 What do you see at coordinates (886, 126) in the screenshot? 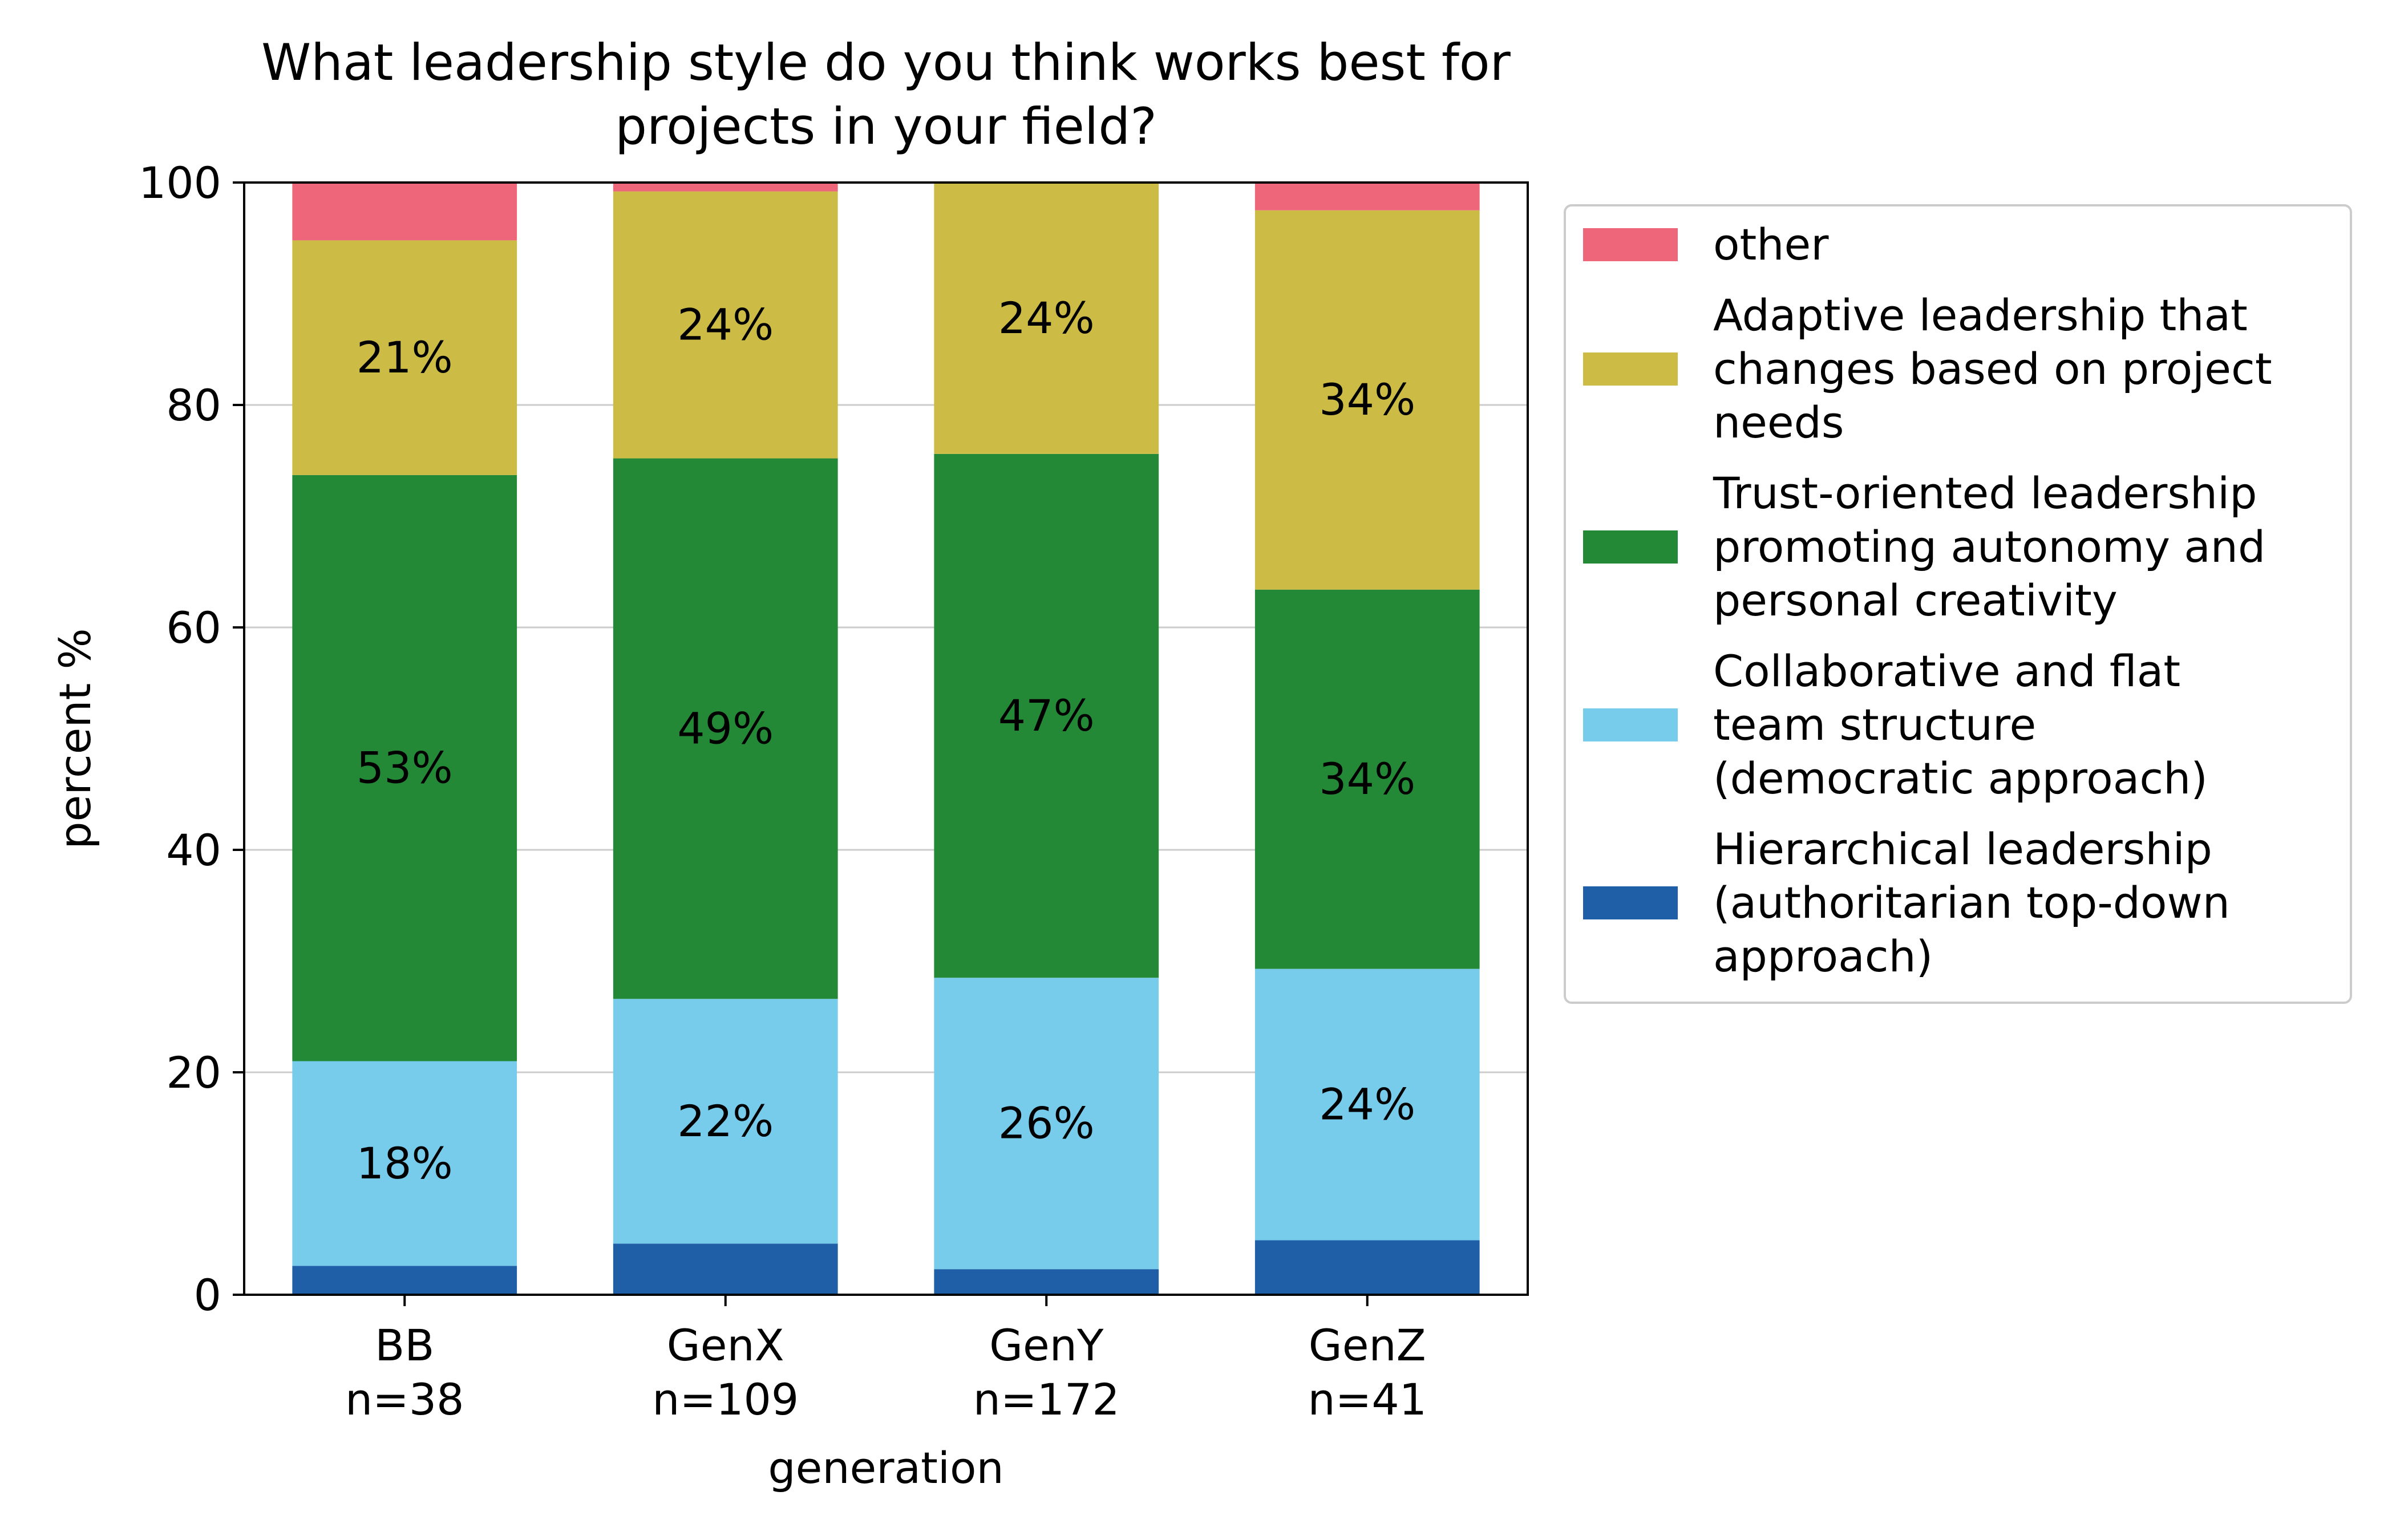
I see `chart-title-line: projects in your field?` at bounding box center [886, 126].